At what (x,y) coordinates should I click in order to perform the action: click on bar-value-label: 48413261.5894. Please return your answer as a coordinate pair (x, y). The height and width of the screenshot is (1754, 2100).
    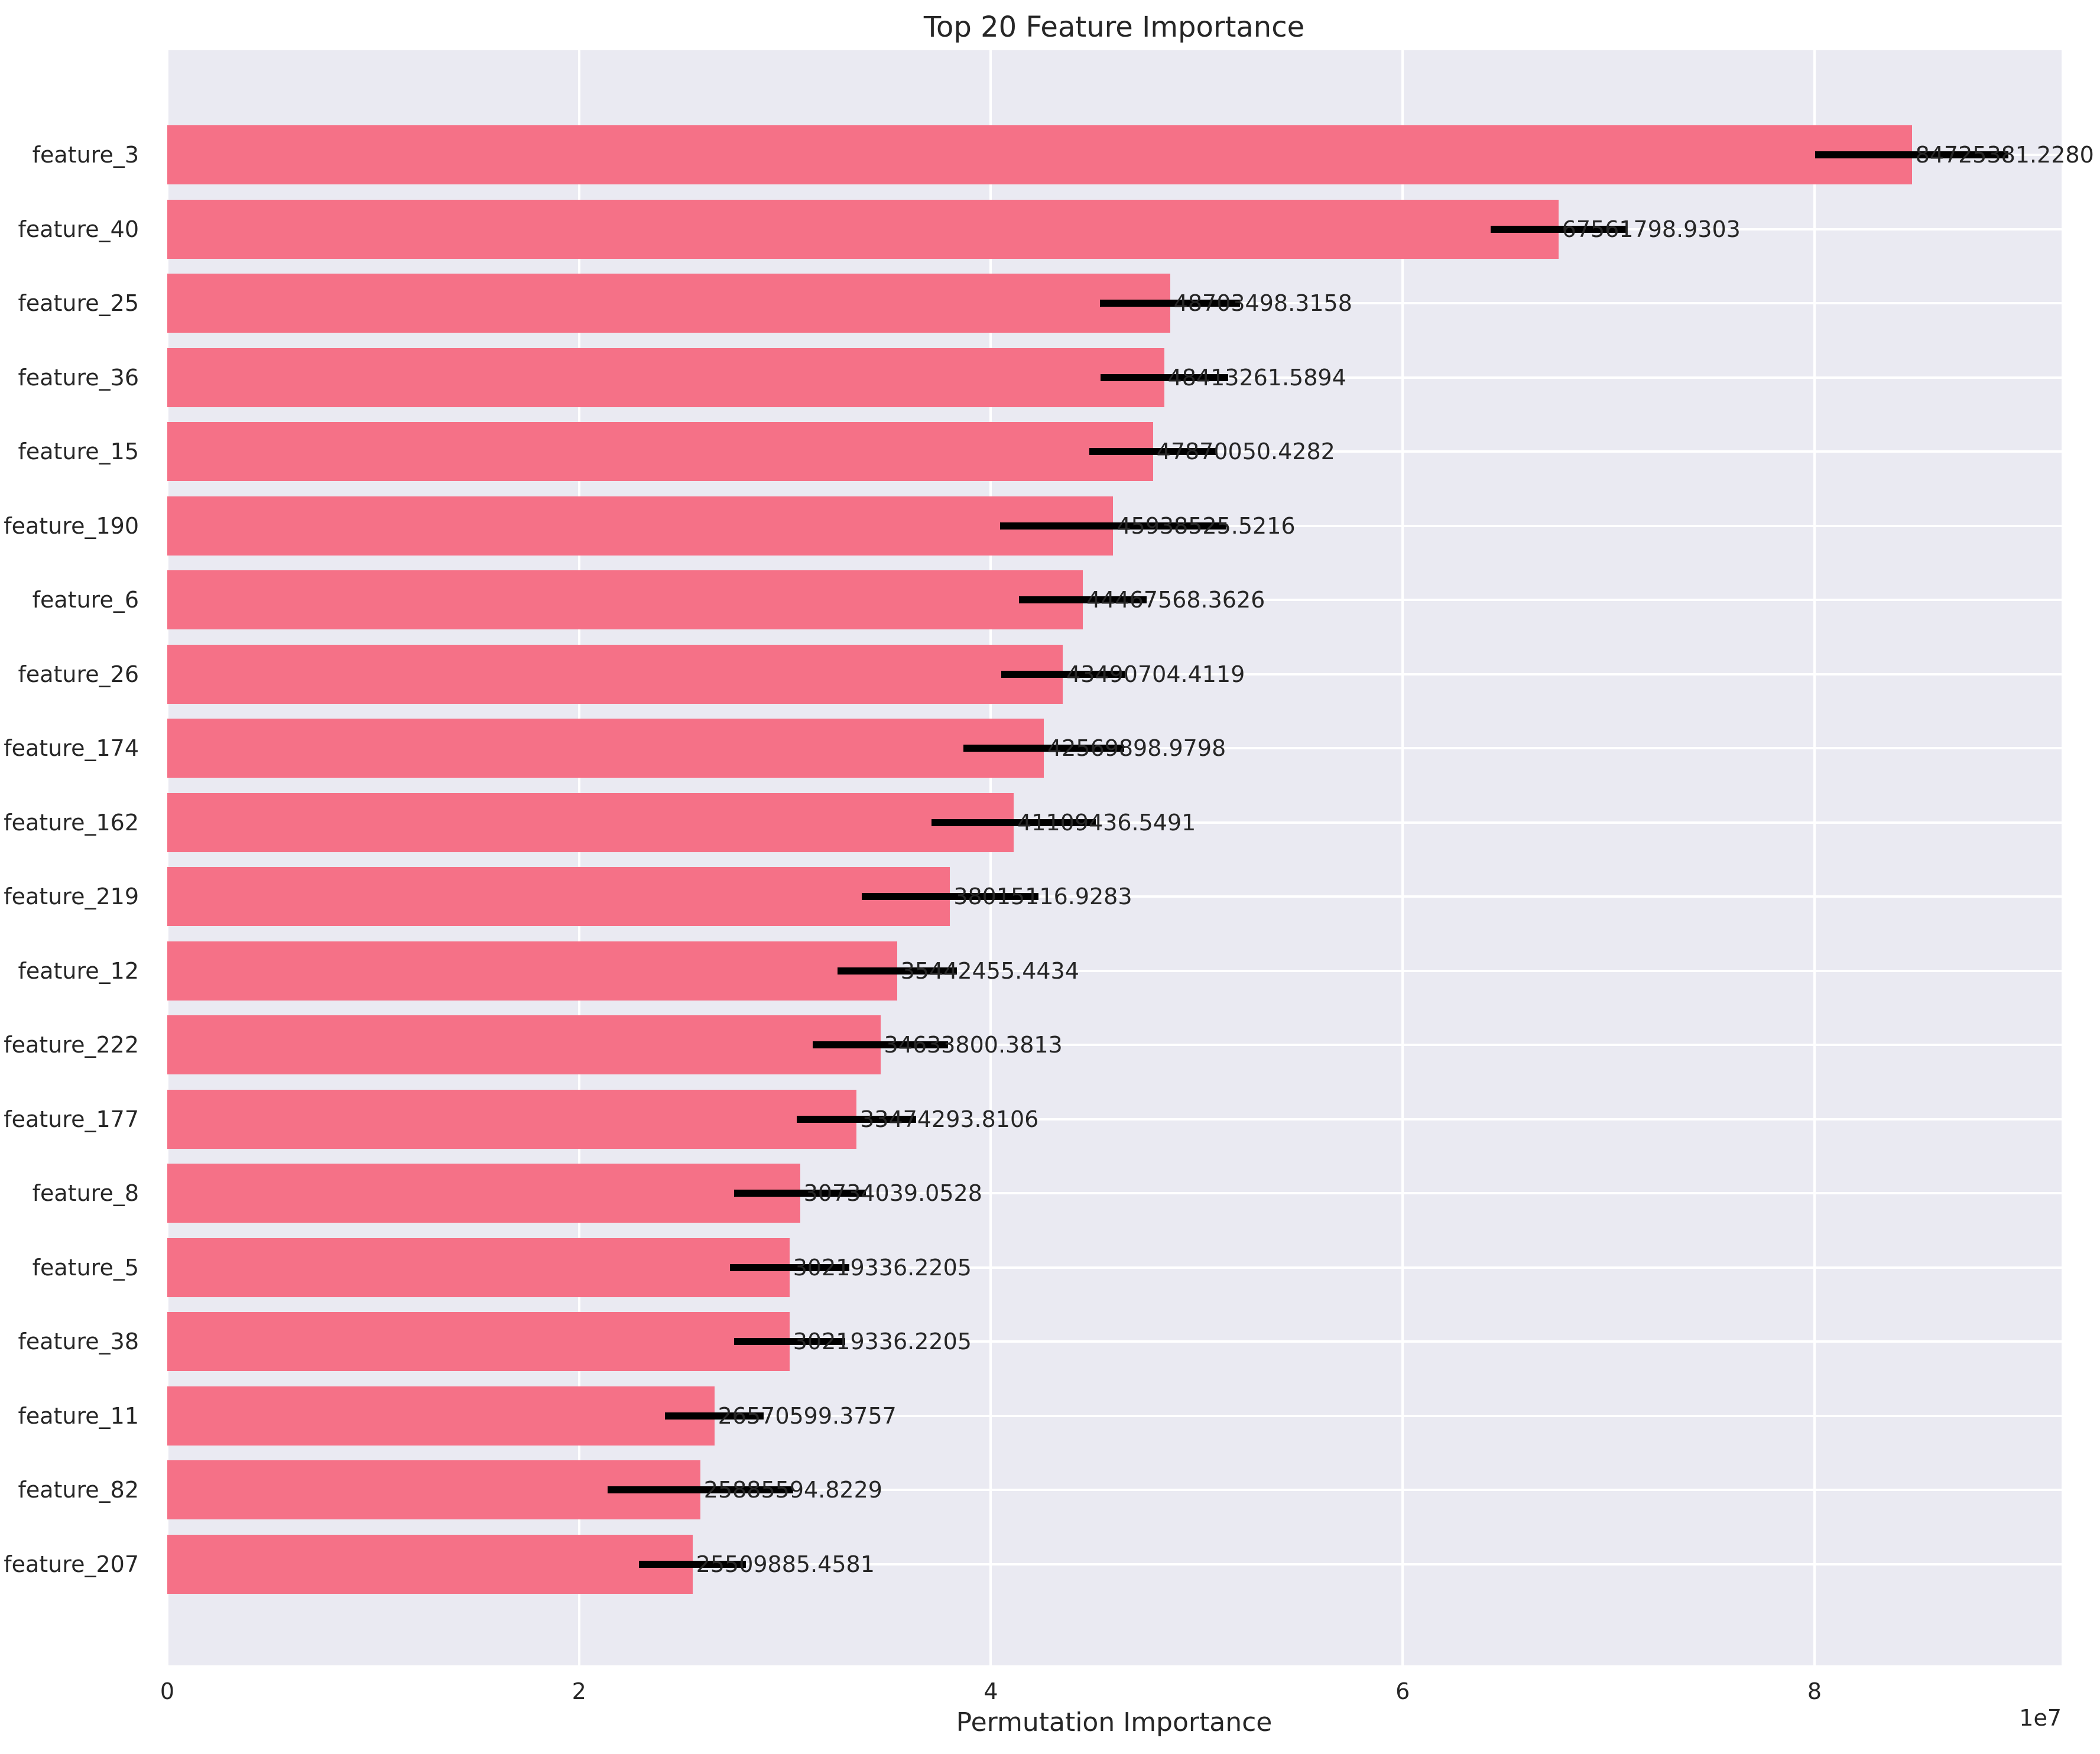
    Looking at the image, I should click on (1256, 377).